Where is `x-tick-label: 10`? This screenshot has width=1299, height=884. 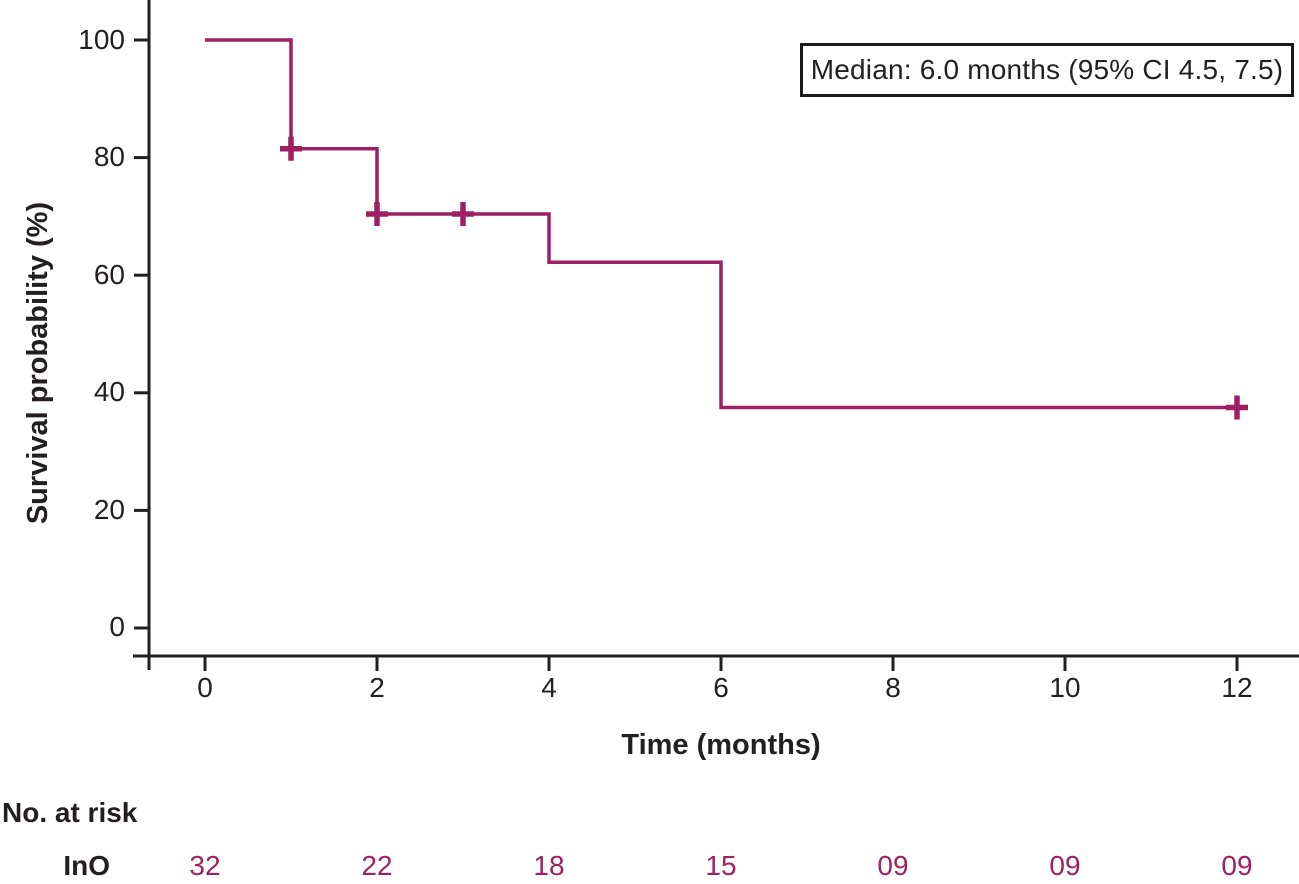 x-tick-label: 10 is located at coordinates (1065, 687).